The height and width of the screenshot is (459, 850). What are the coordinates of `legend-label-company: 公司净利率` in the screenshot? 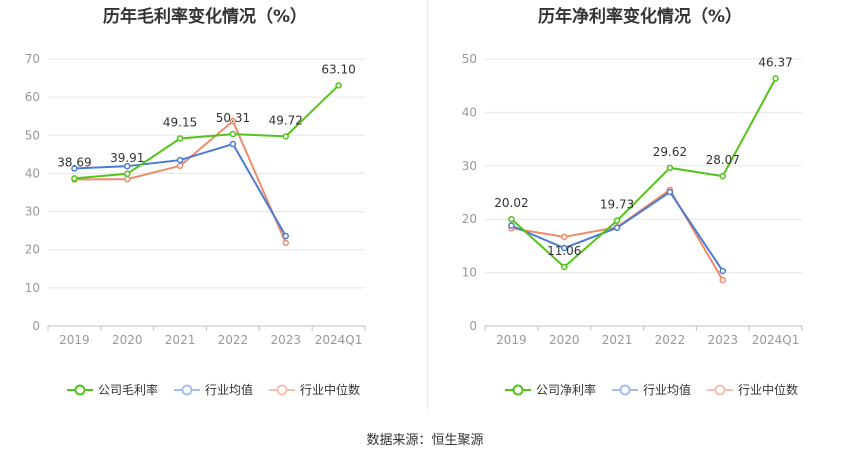 It's located at (566, 390).